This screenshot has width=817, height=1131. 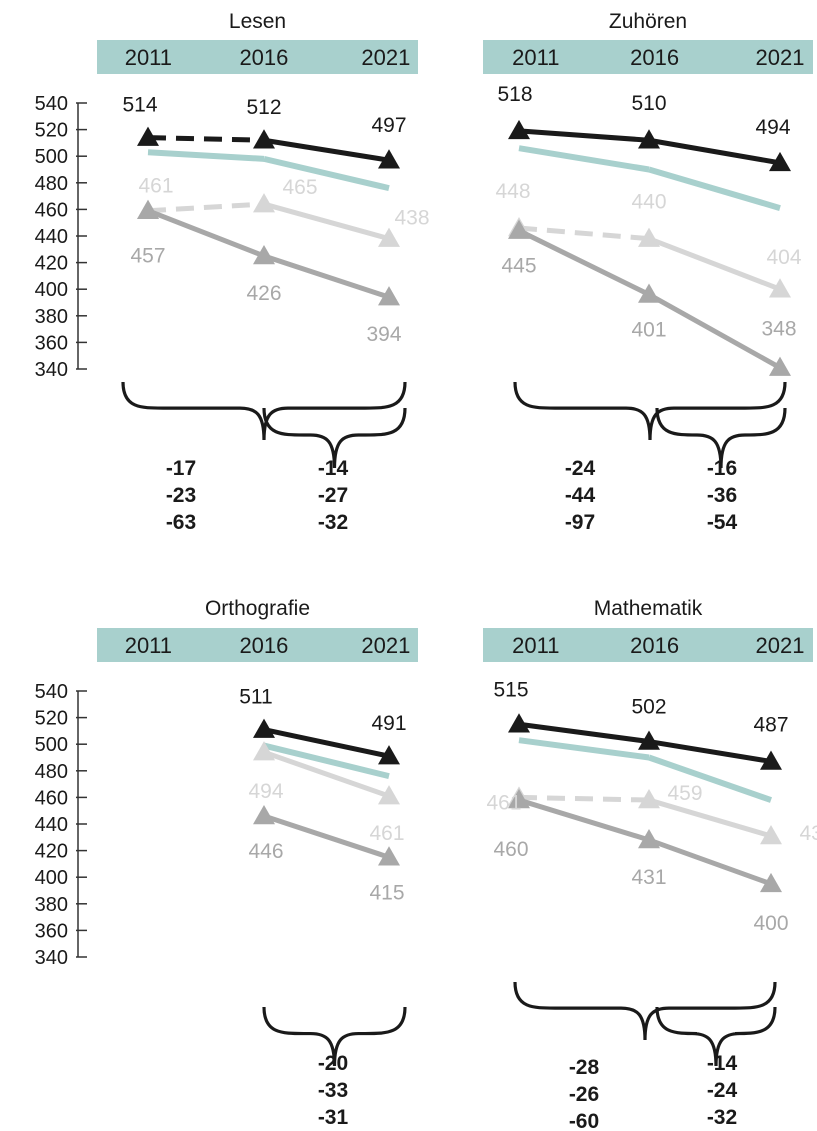 I want to click on panel-title: Orthografie, so click(x=257, y=608).